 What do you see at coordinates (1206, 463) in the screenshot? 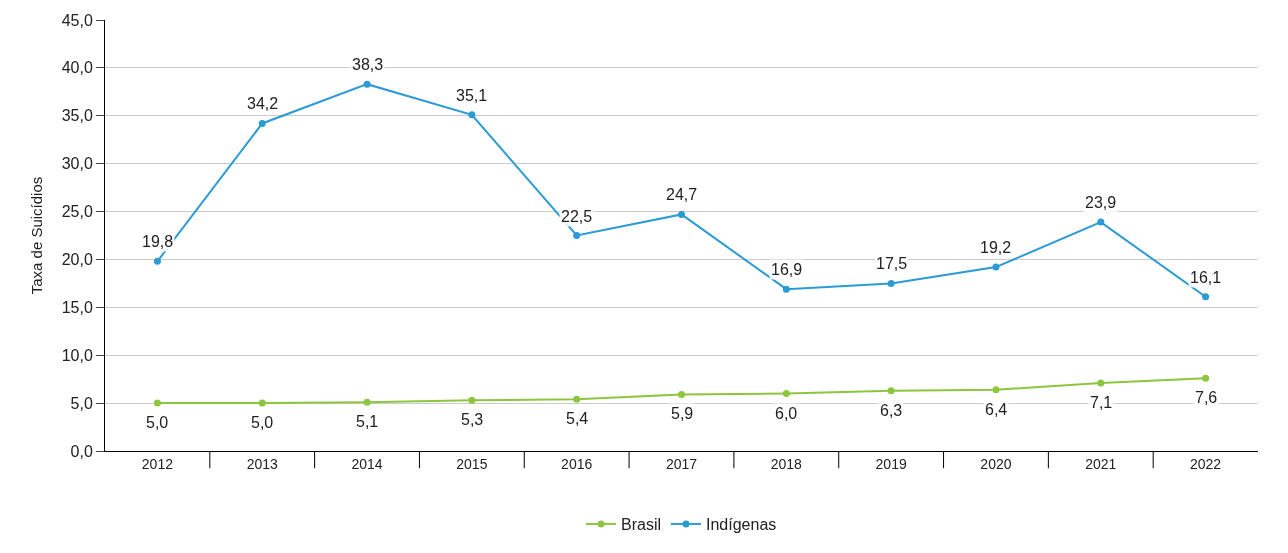
I see `x-tick-label: 2022` at bounding box center [1206, 463].